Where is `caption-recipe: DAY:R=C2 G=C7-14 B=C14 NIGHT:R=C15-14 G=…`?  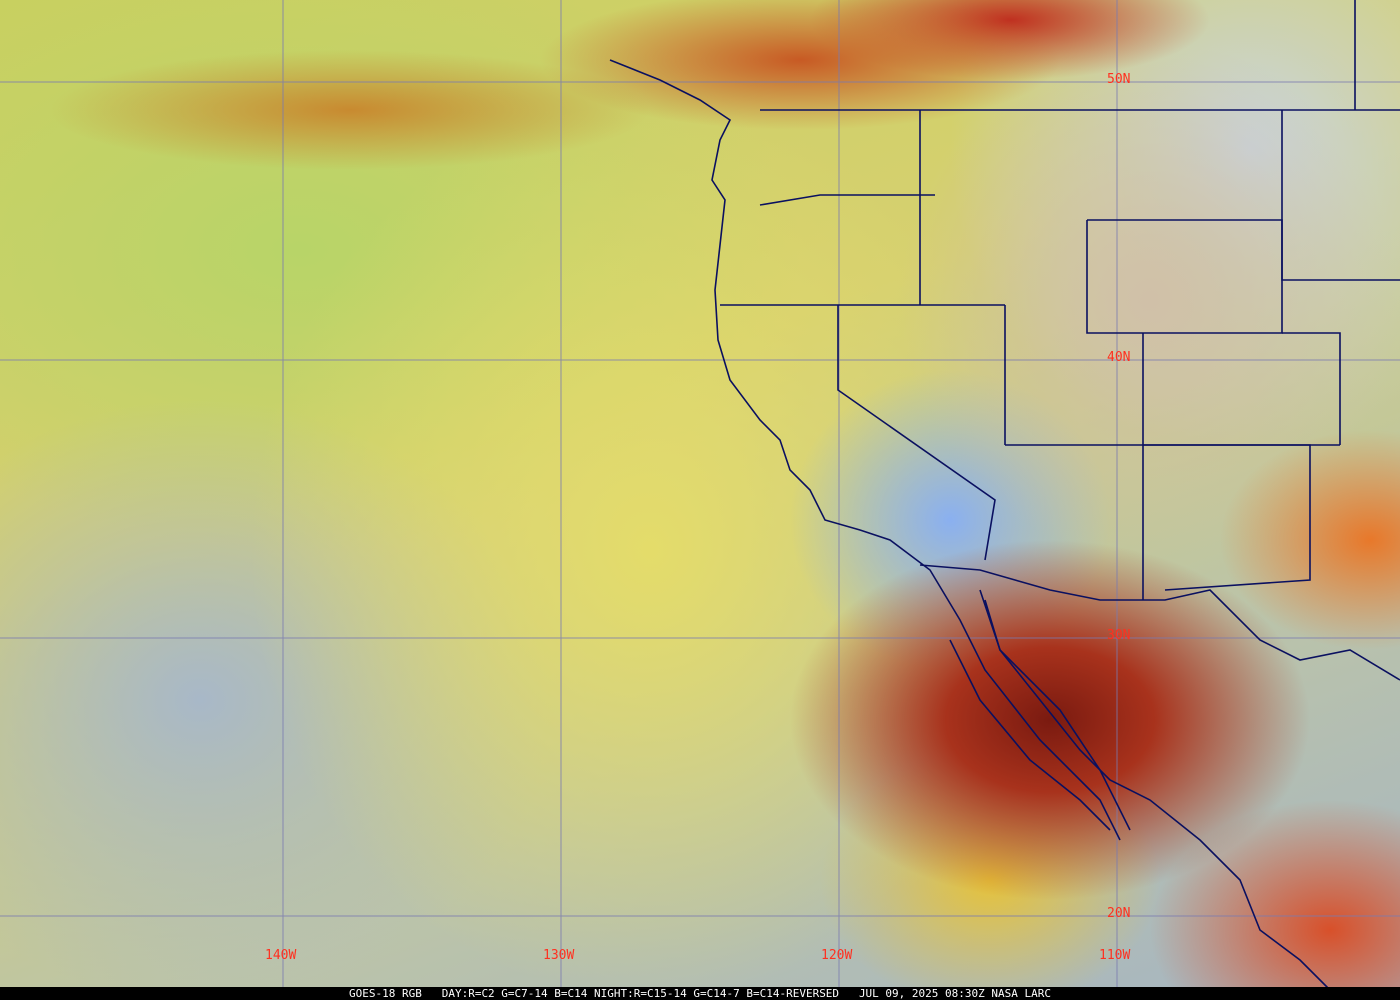
caption-recipe: DAY:R=C2 G=C7-14 B=C14 NIGHT:R=C15-14 G=… is located at coordinates (640, 993).